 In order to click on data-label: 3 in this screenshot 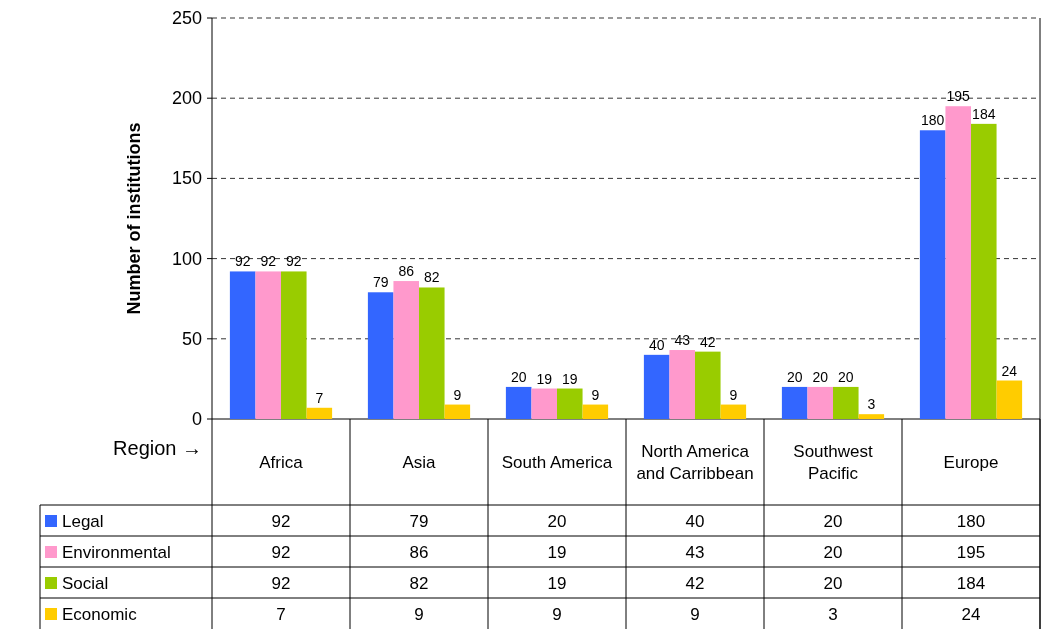, I will do `click(833, 614)`.